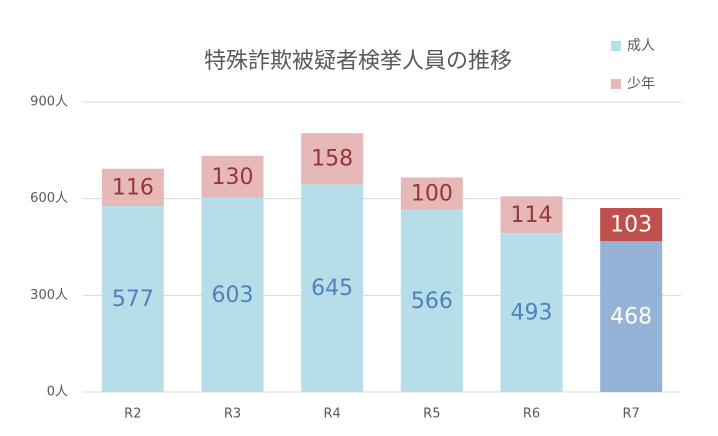  I want to click on data-label: 103, so click(631, 225).